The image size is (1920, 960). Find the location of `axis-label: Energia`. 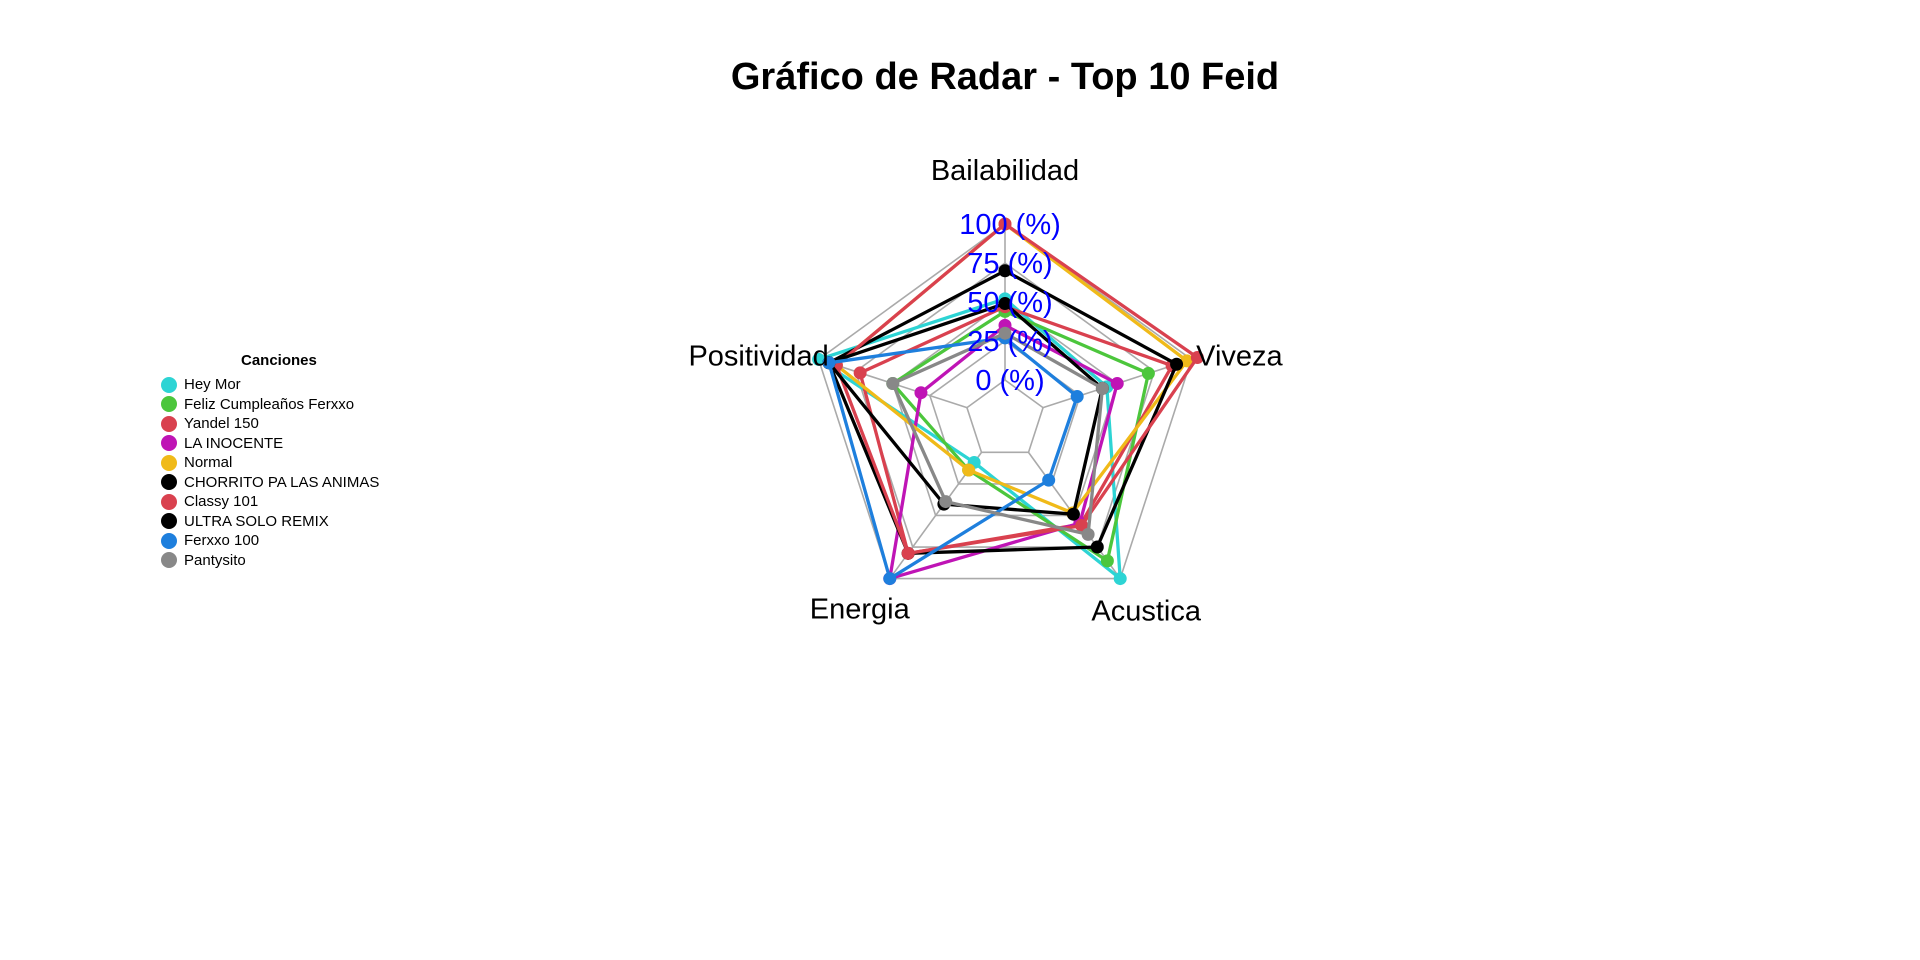

axis-label: Energia is located at coordinates (860, 610).